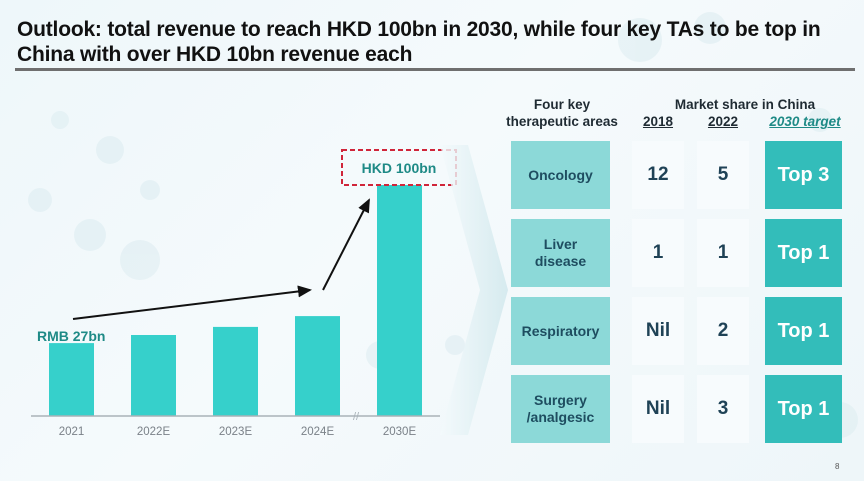  Describe the element at coordinates (154, 432) in the screenshot. I see `x-tick-label: 2022E` at that location.